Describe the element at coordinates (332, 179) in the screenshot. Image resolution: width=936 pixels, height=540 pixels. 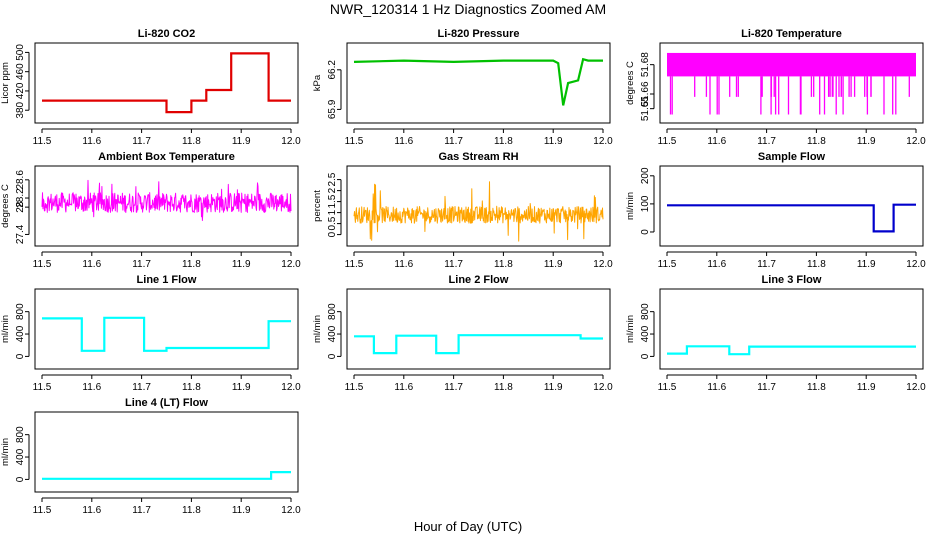
I see `y-tick-label: 2.5` at that location.